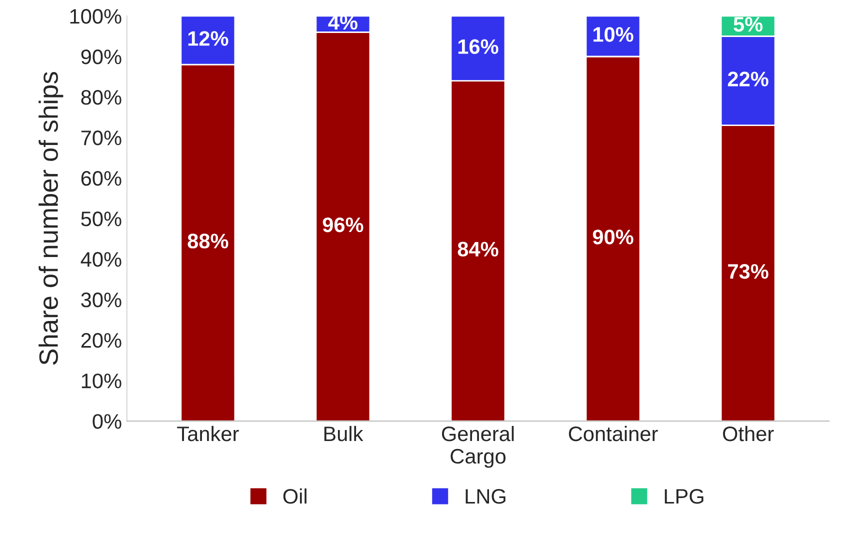 The width and height of the screenshot is (846, 533). What do you see at coordinates (748, 434) in the screenshot?
I see `x-tick-label: Other` at bounding box center [748, 434].